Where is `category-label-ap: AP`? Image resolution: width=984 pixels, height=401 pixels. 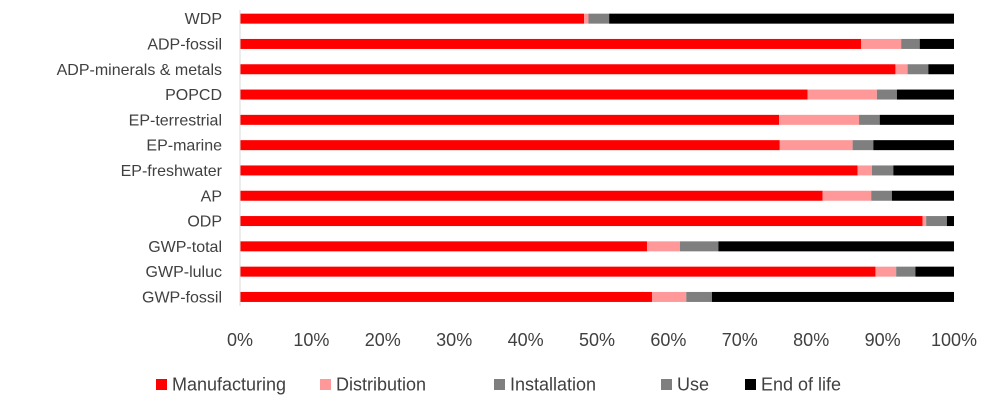
category-label-ap: AP is located at coordinates (211, 196).